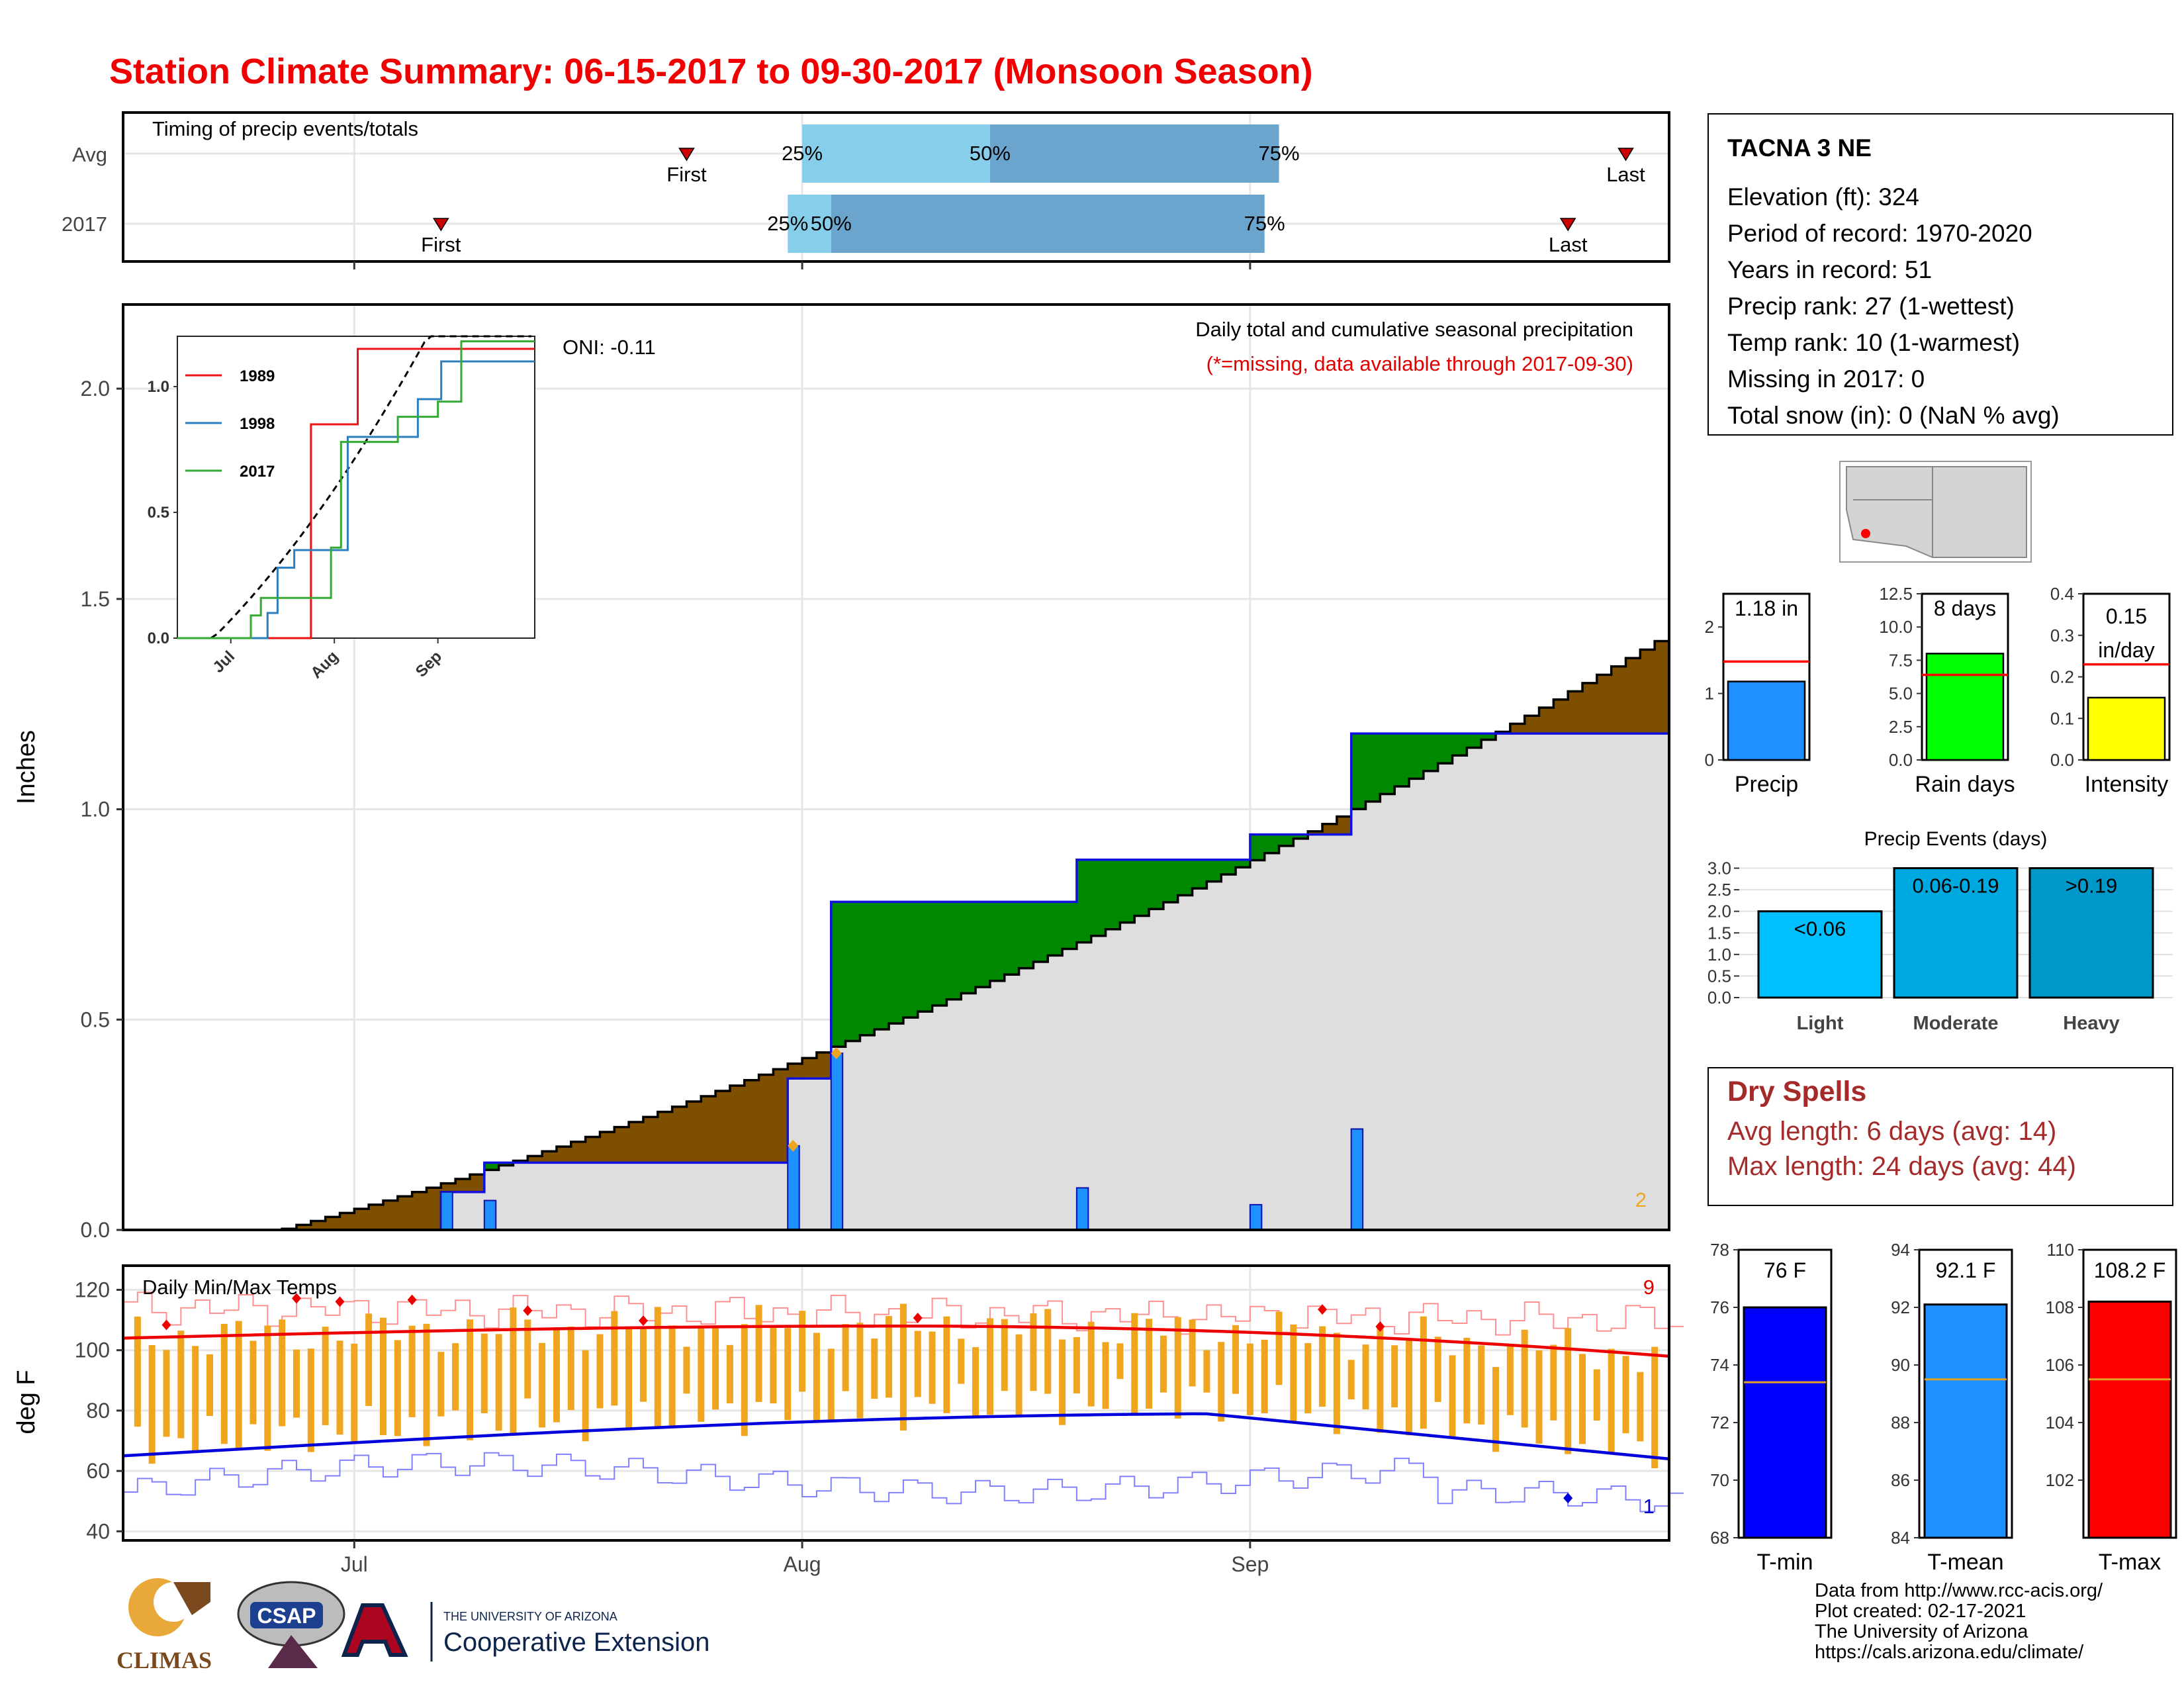 The image size is (2184, 1688). Describe the element at coordinates (2060, 1250) in the screenshot. I see `temp-bar-tick: 110` at that location.